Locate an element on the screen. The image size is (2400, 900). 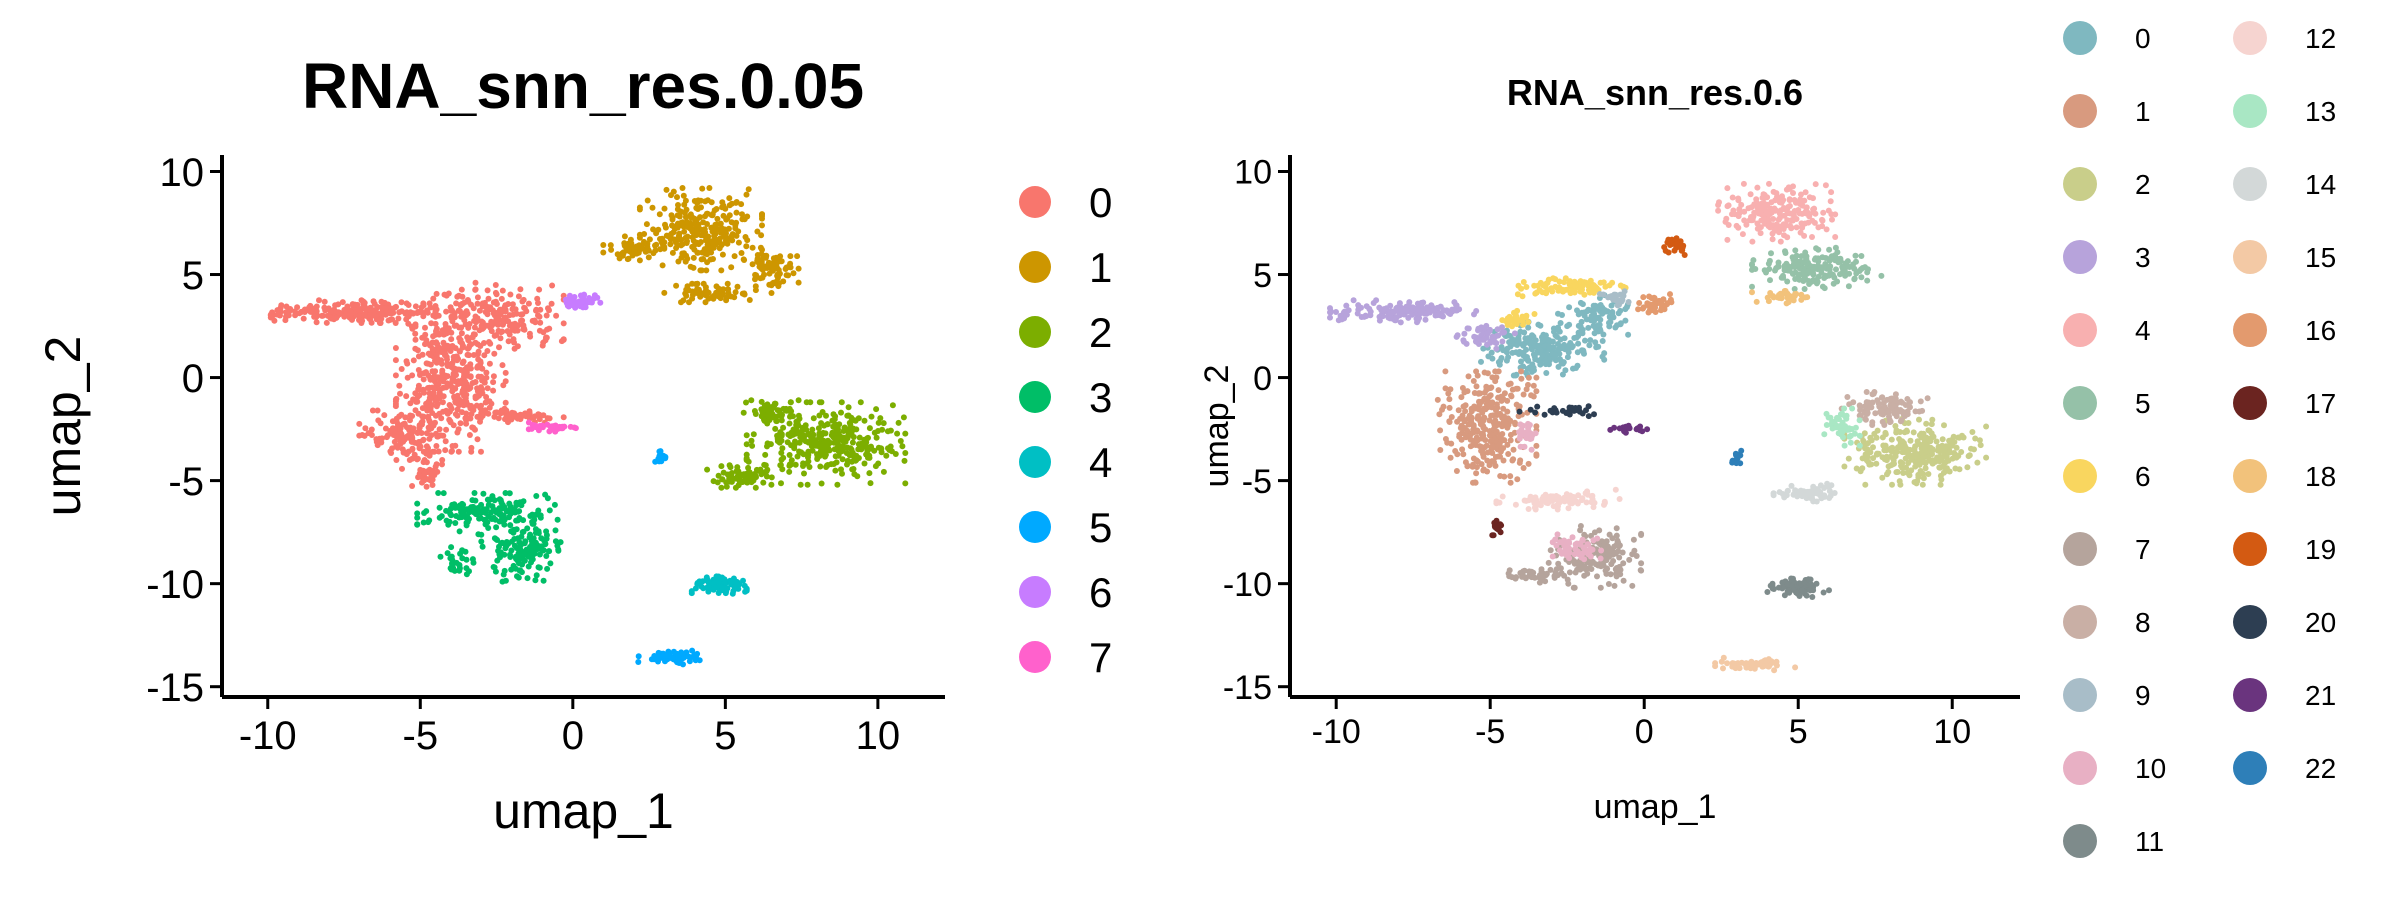
legend-swatch is located at coordinates (1035, 462).